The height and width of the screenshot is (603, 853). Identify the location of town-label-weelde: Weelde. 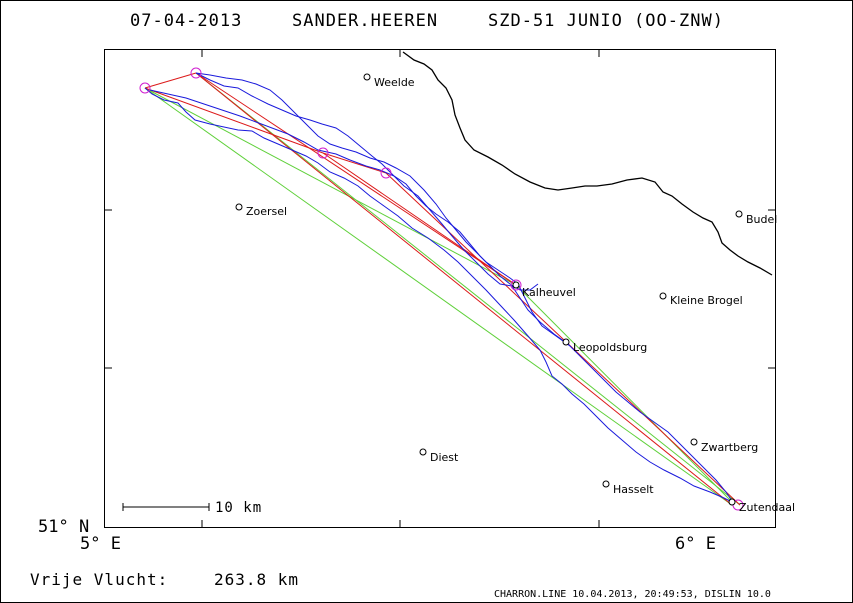
(394, 82).